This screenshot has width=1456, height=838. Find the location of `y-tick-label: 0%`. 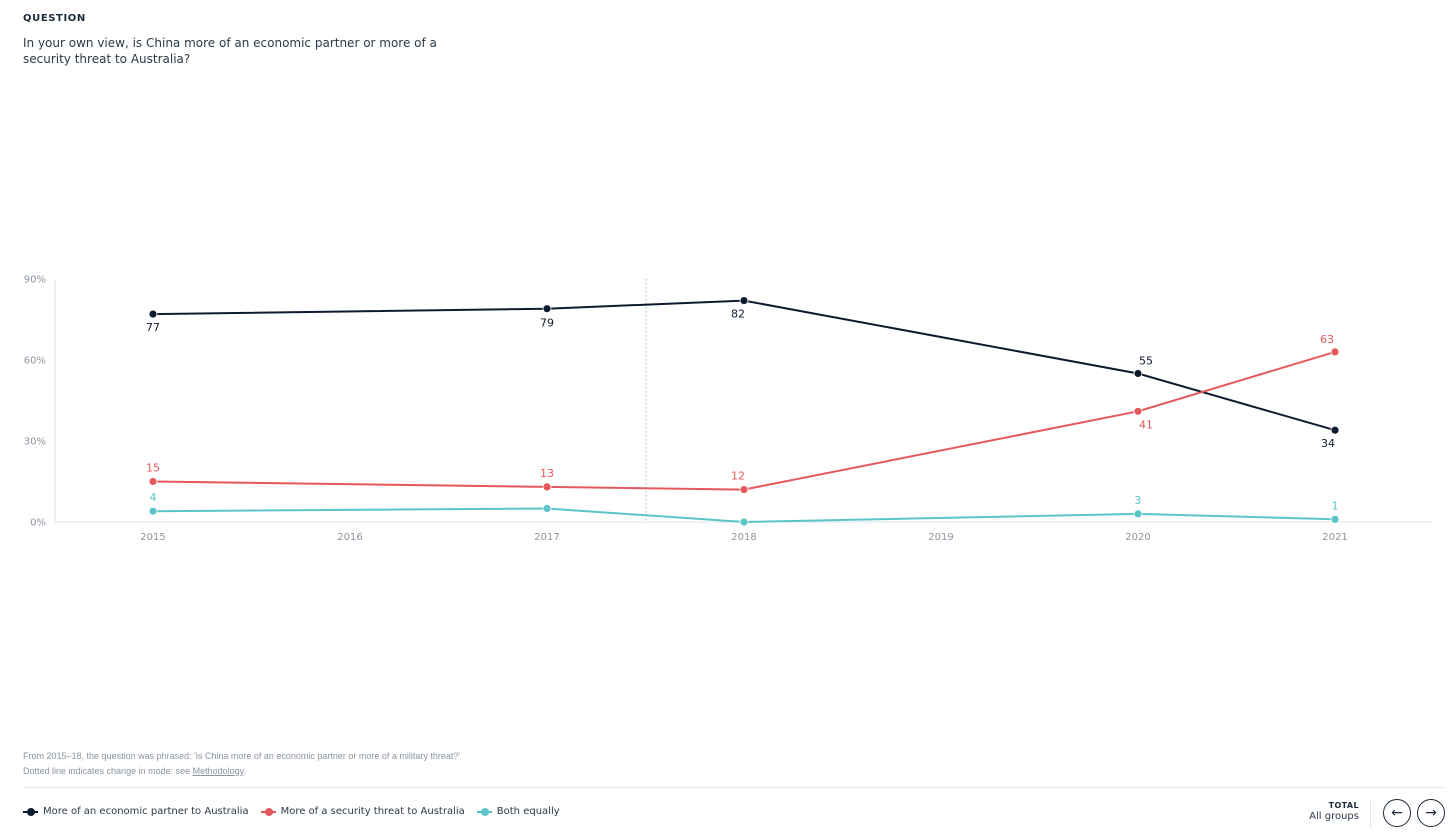

y-tick-label: 0% is located at coordinates (38, 523).